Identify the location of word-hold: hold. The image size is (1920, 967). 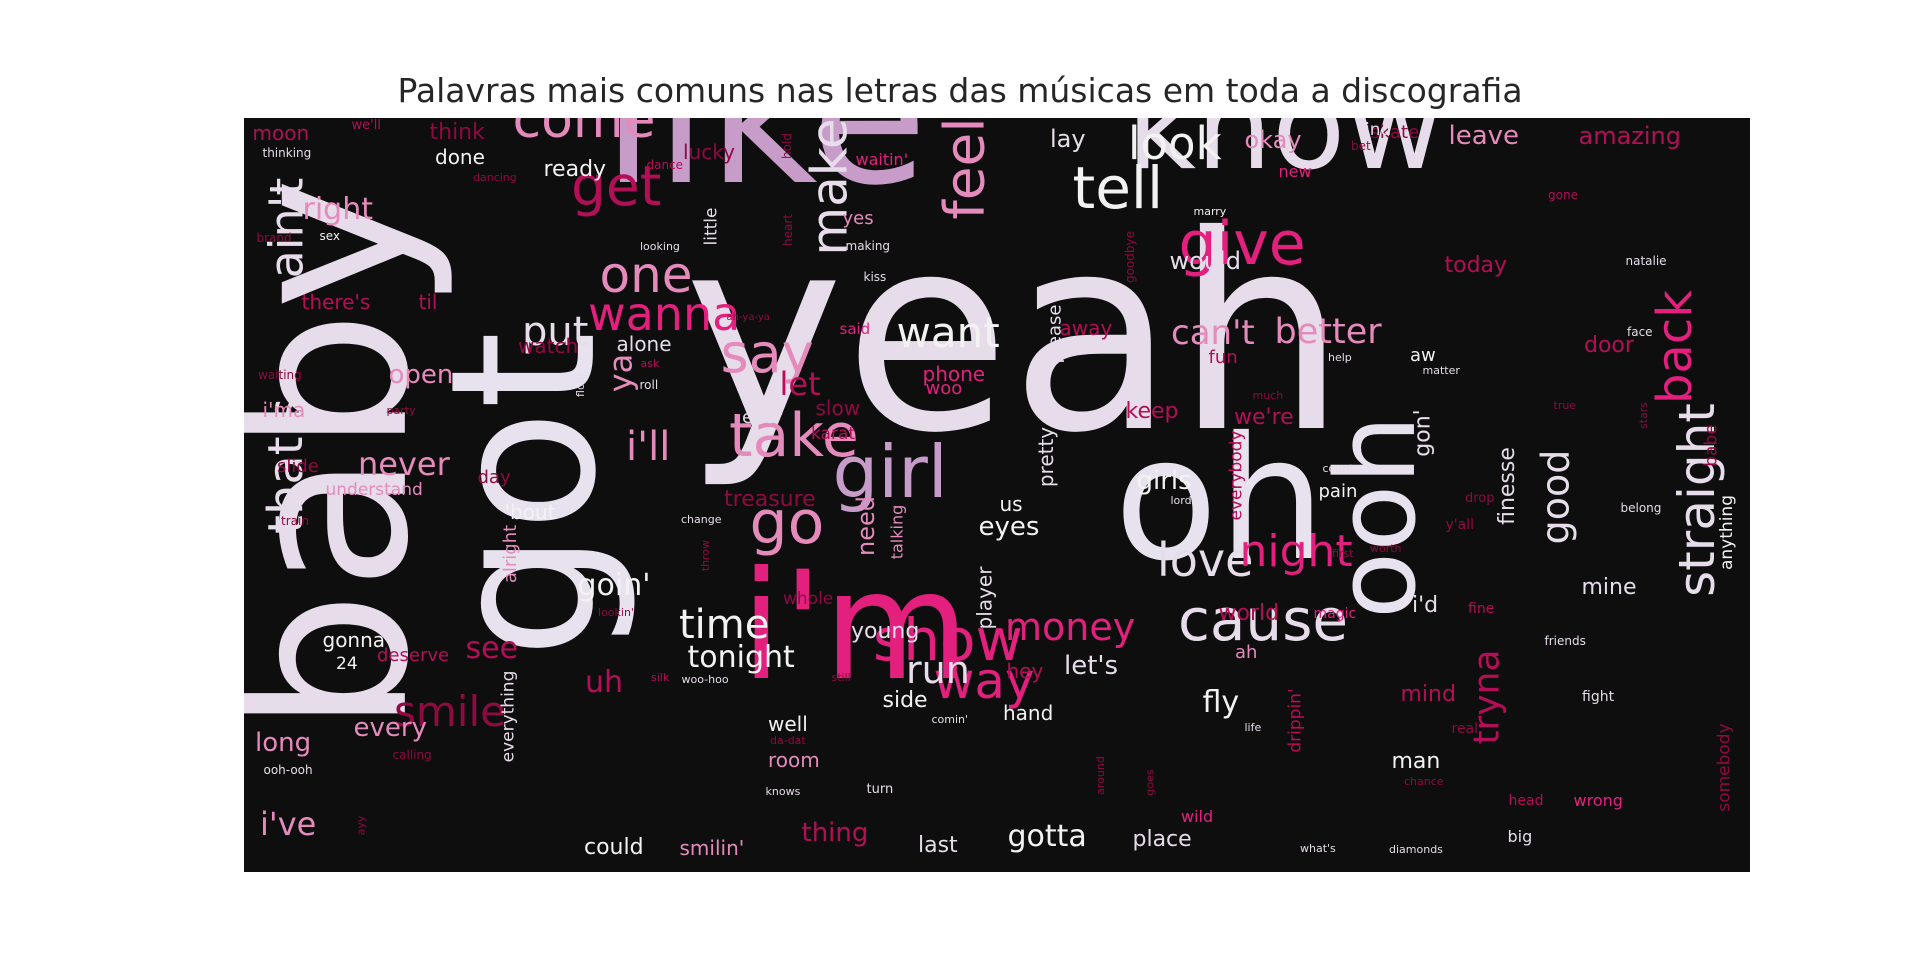
(786, 146).